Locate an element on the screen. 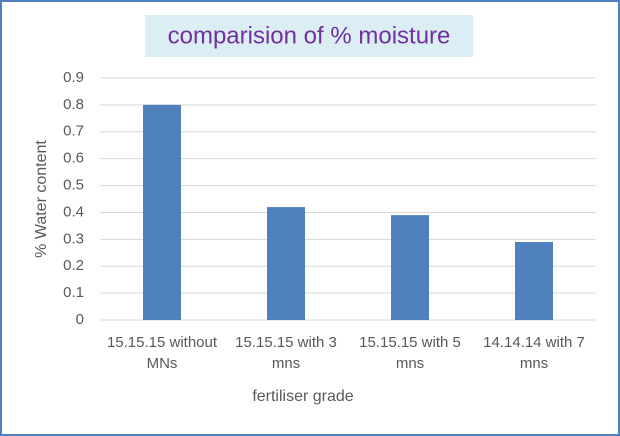  y-tick-label: 0.9 is located at coordinates (73, 77).